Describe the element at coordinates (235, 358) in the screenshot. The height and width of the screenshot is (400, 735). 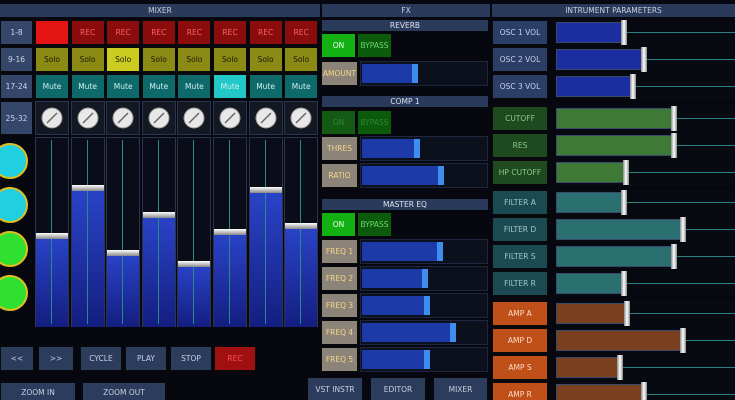
I see `transport-button: REC` at that location.